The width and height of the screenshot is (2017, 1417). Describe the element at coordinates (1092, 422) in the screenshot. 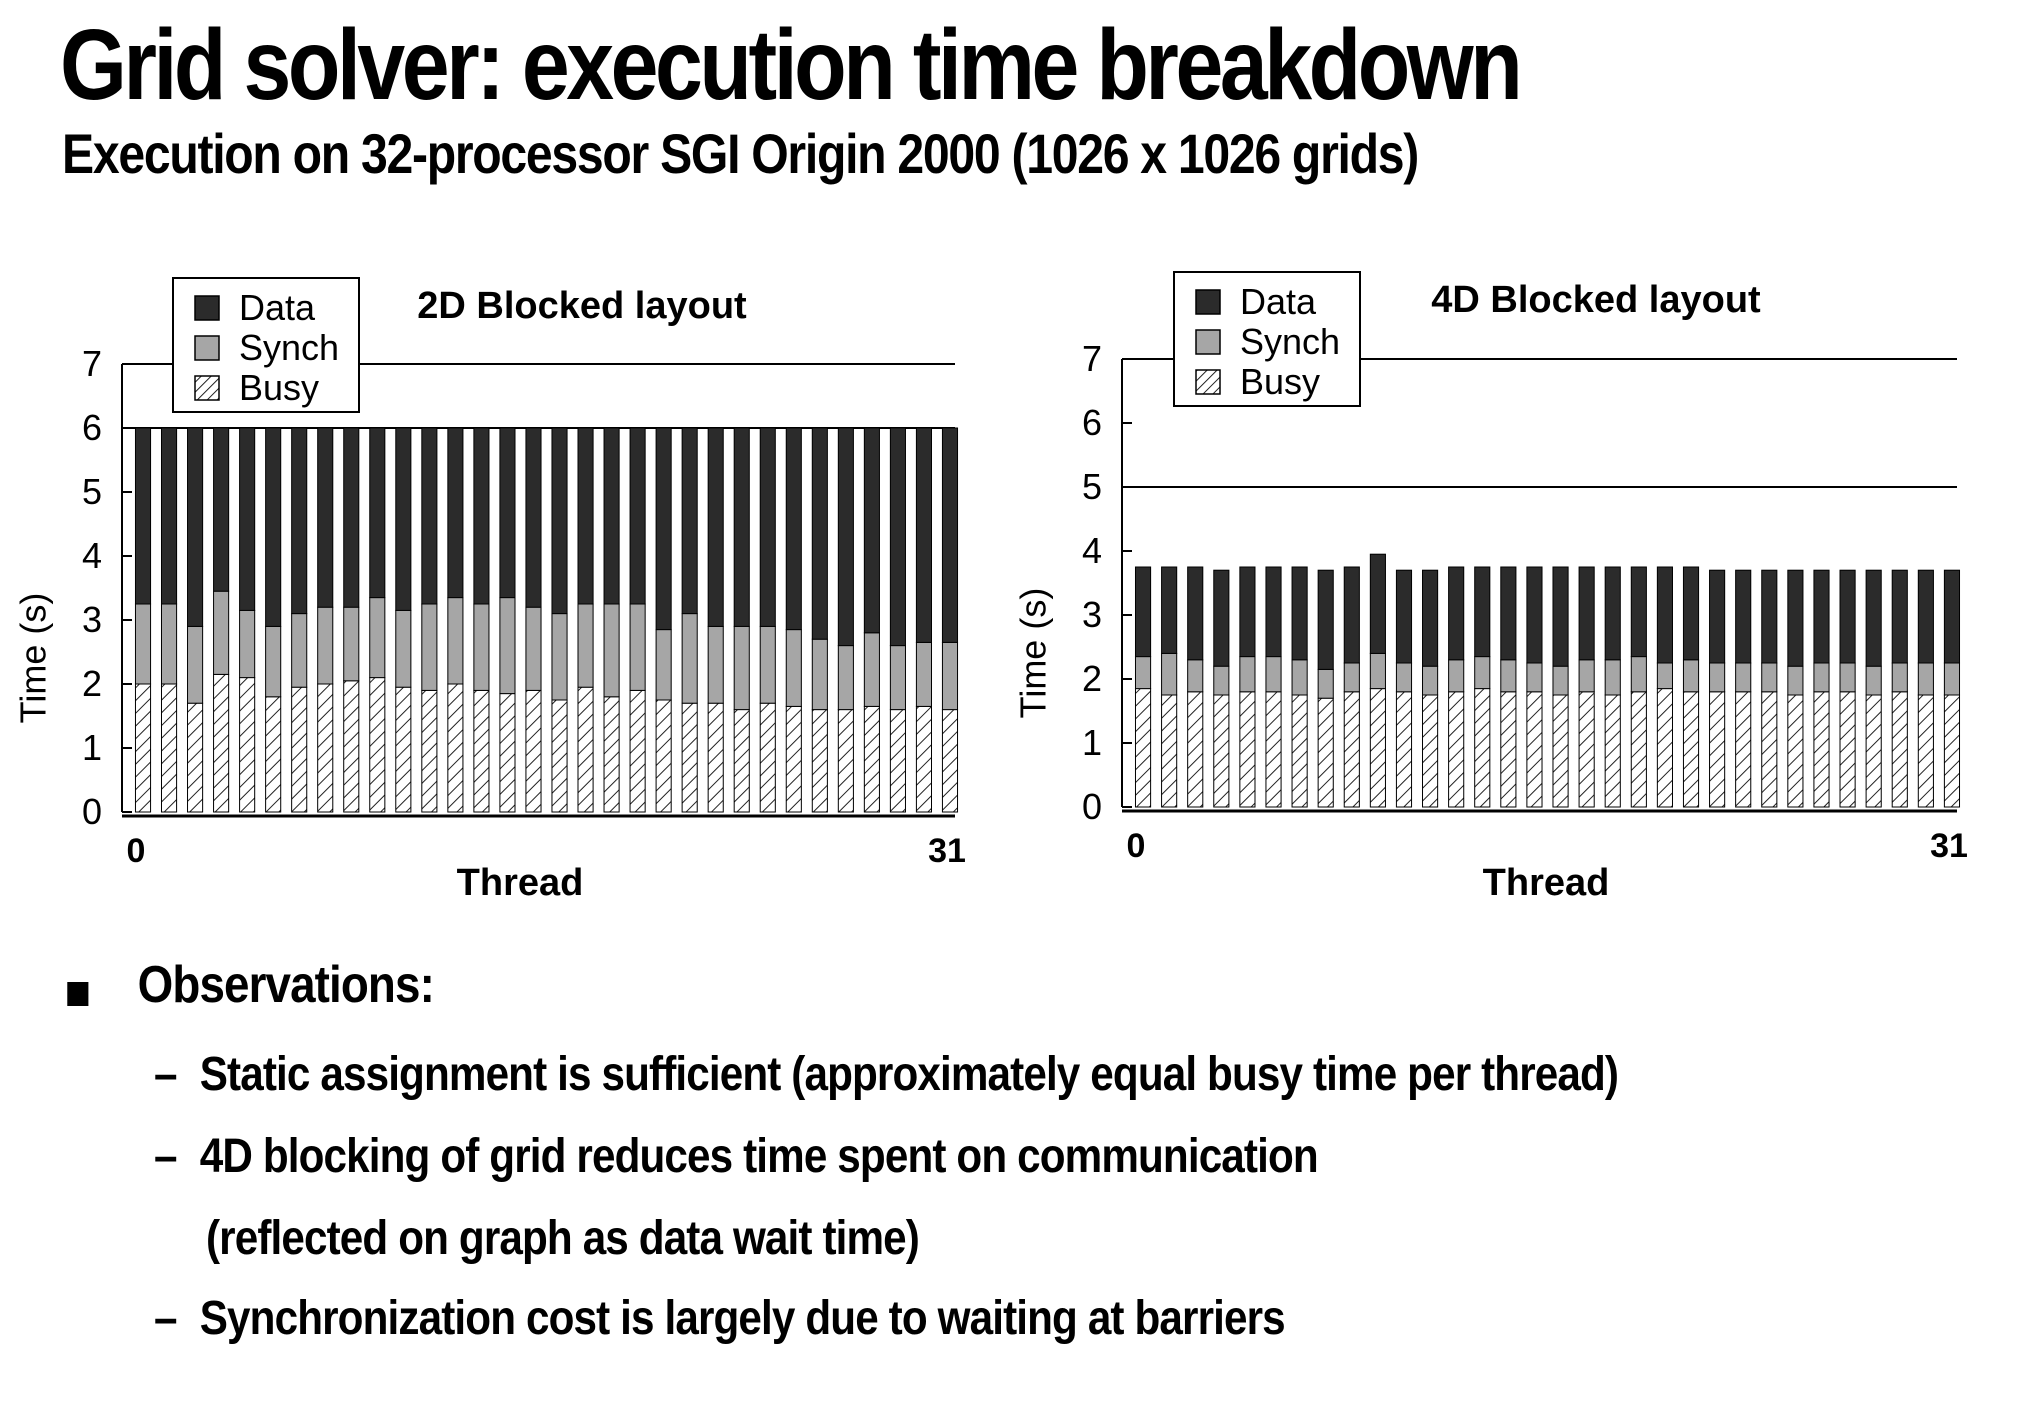

I see `y-tick-label: 6` at that location.